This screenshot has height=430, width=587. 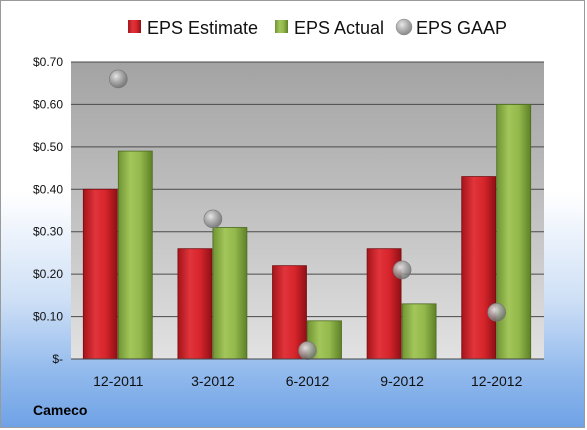 What do you see at coordinates (461, 28) in the screenshot?
I see `legend-label: EPS GAAP` at bounding box center [461, 28].